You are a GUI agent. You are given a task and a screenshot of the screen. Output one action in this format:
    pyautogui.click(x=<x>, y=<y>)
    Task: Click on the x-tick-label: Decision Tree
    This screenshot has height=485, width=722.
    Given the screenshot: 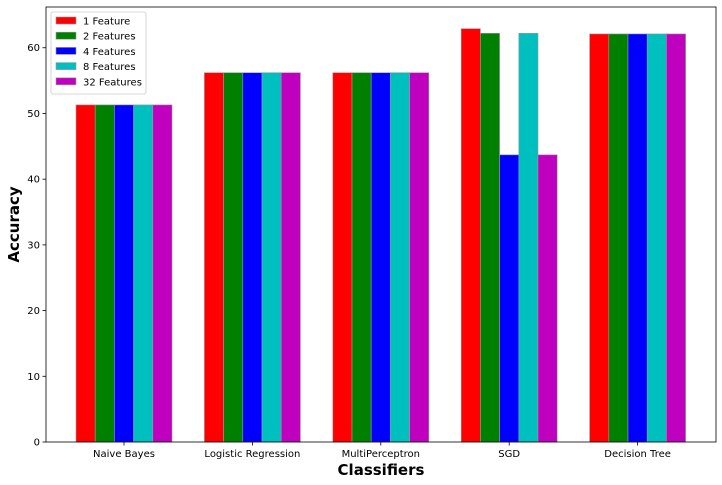 What is the action you would take?
    pyautogui.click(x=637, y=454)
    